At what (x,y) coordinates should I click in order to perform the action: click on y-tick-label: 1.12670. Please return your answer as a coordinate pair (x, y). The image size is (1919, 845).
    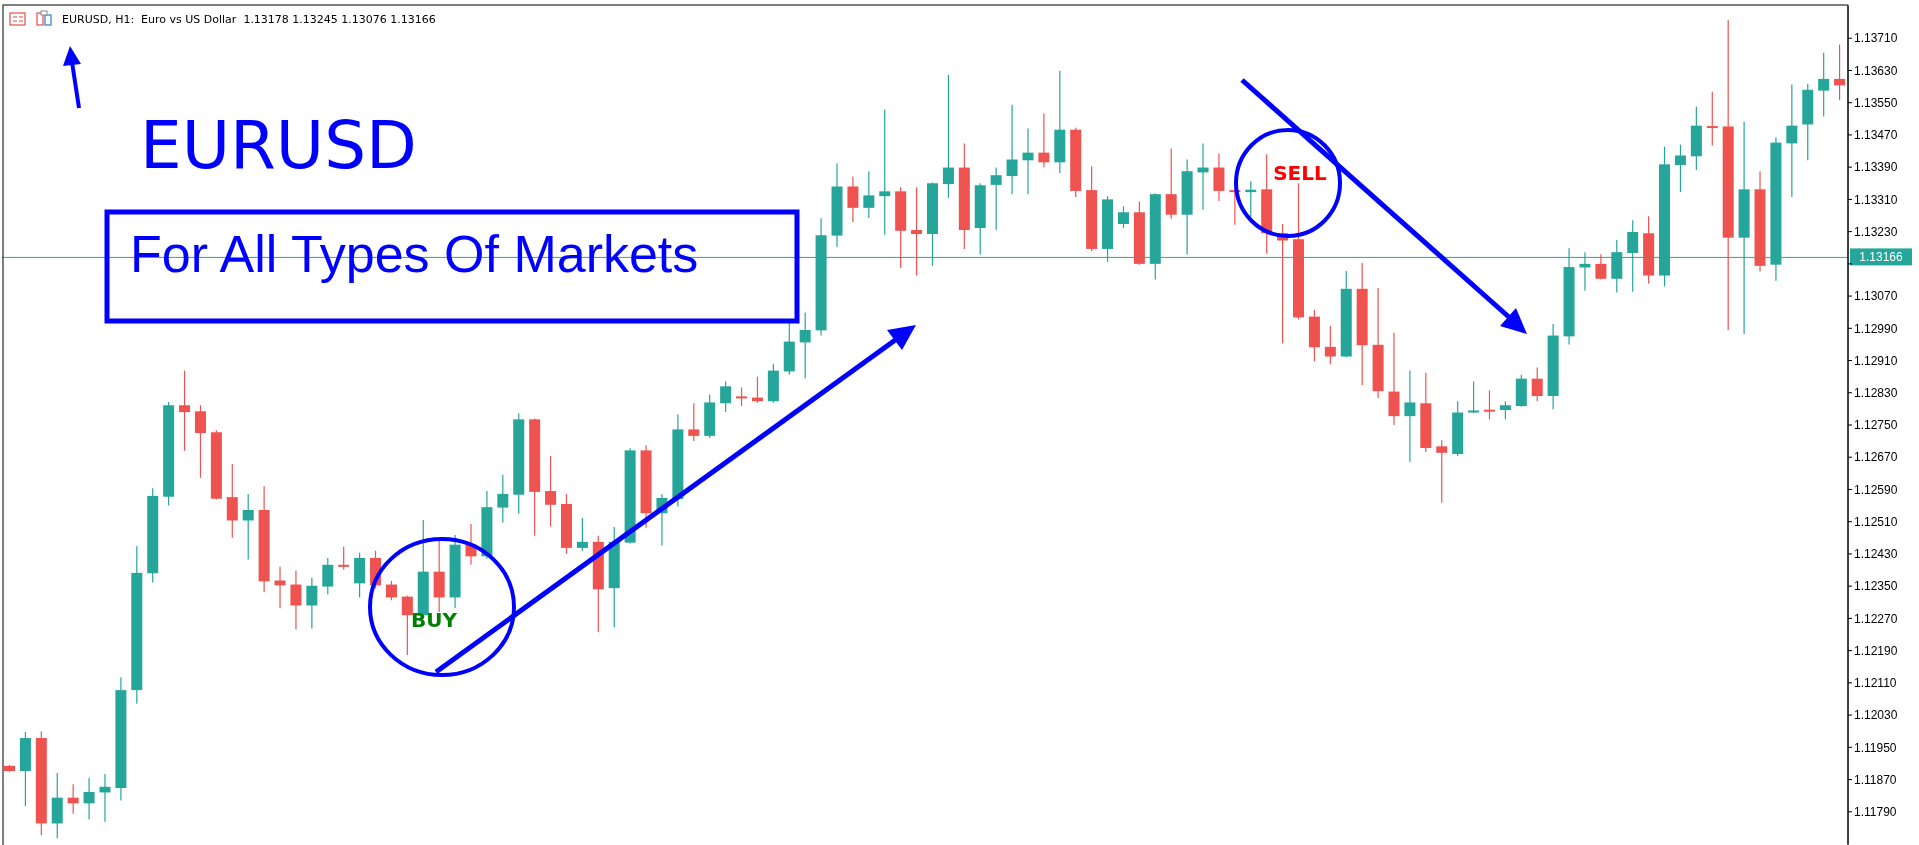
    Looking at the image, I should click on (1876, 457).